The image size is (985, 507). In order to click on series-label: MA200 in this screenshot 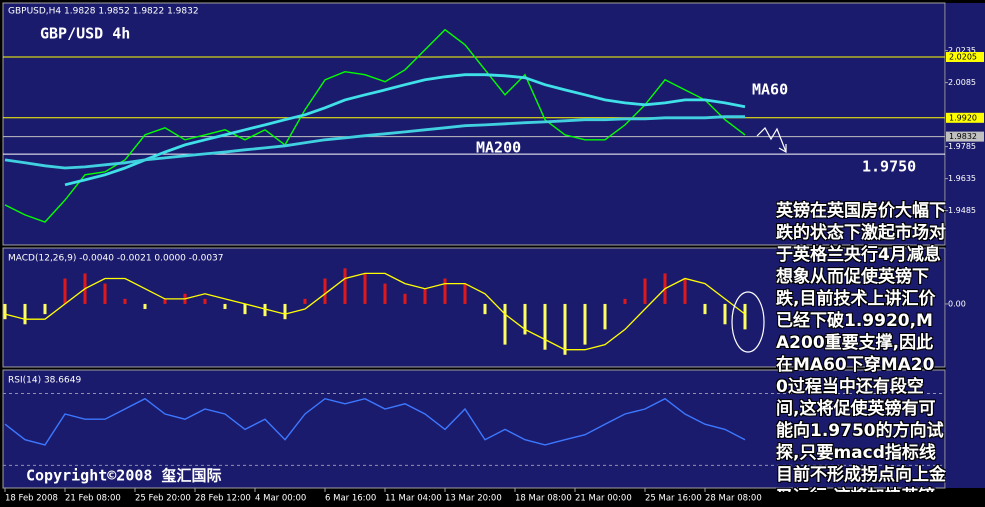, I will do `click(498, 148)`.